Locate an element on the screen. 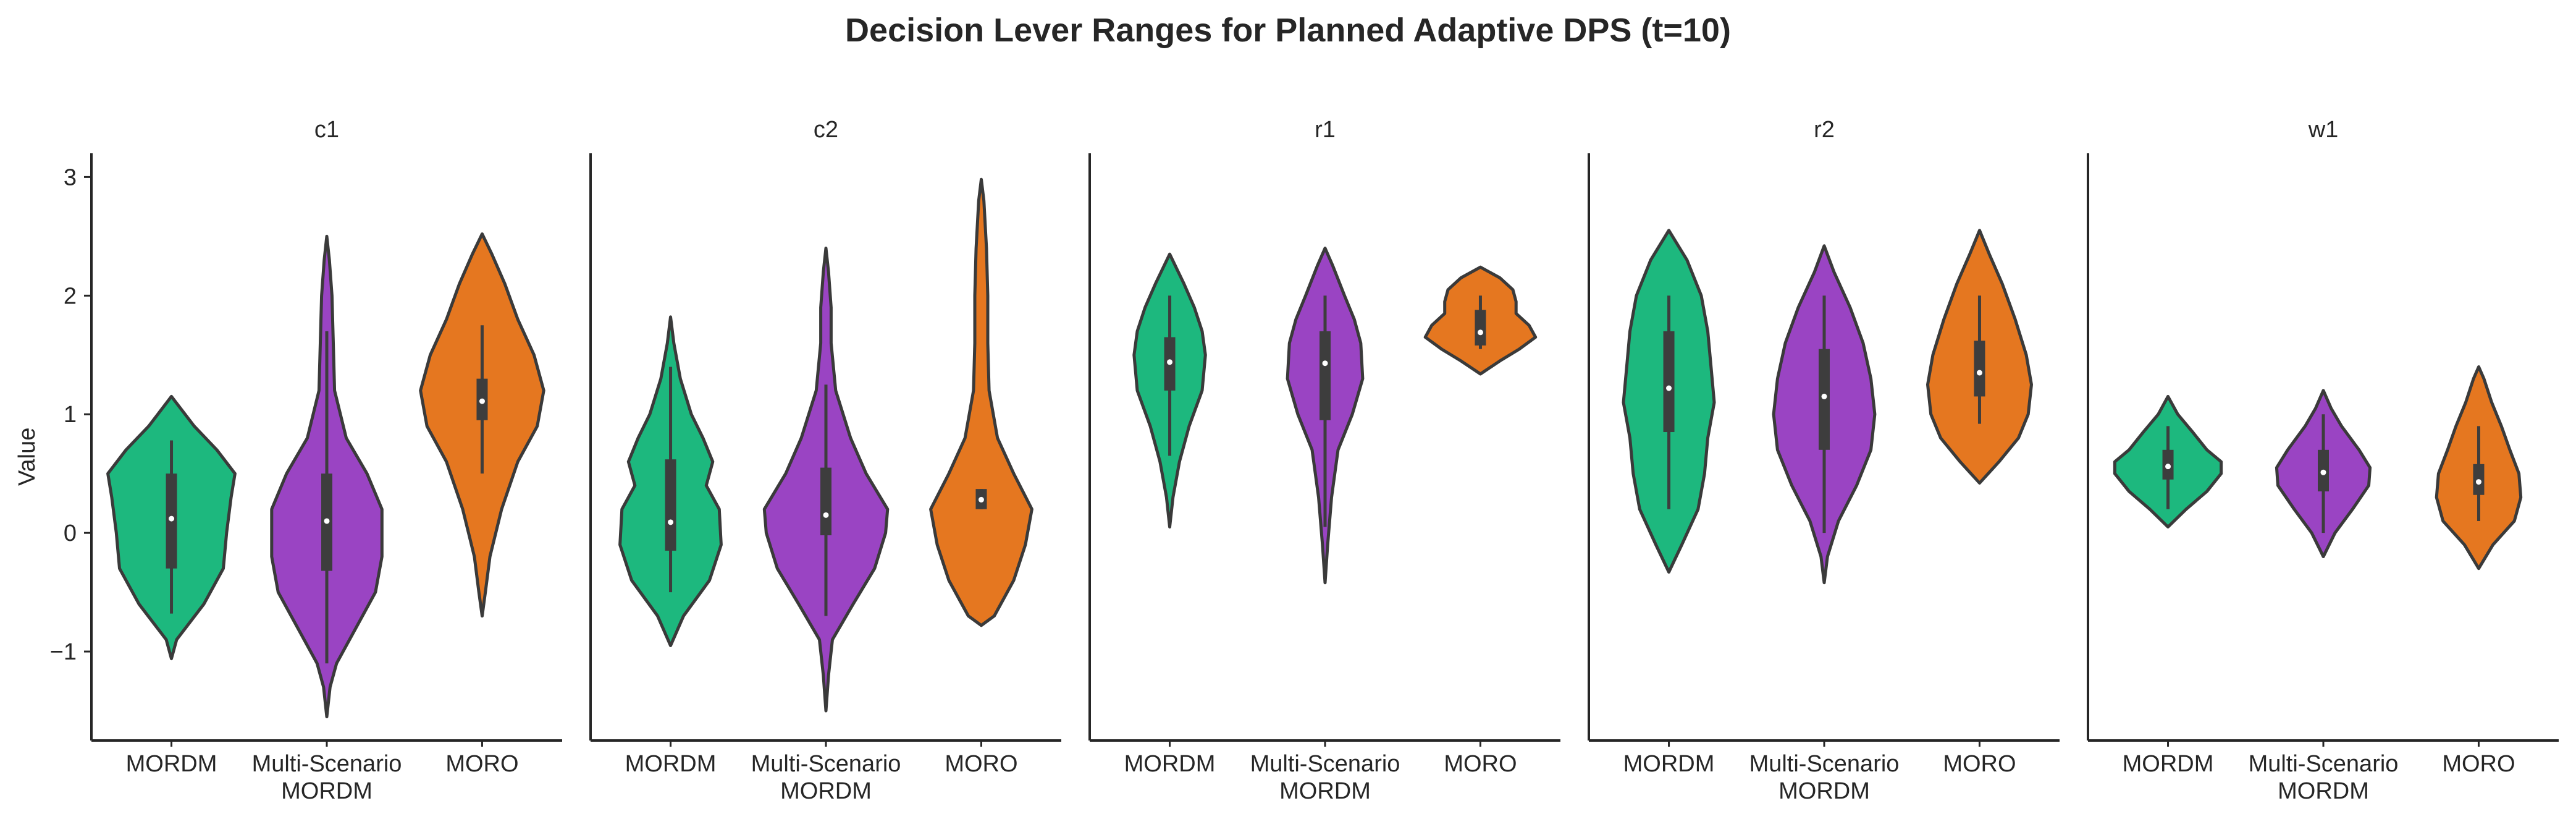 Image resolution: width=2576 pixels, height=819 pixels. y-tick-label: 0 is located at coordinates (70, 533).